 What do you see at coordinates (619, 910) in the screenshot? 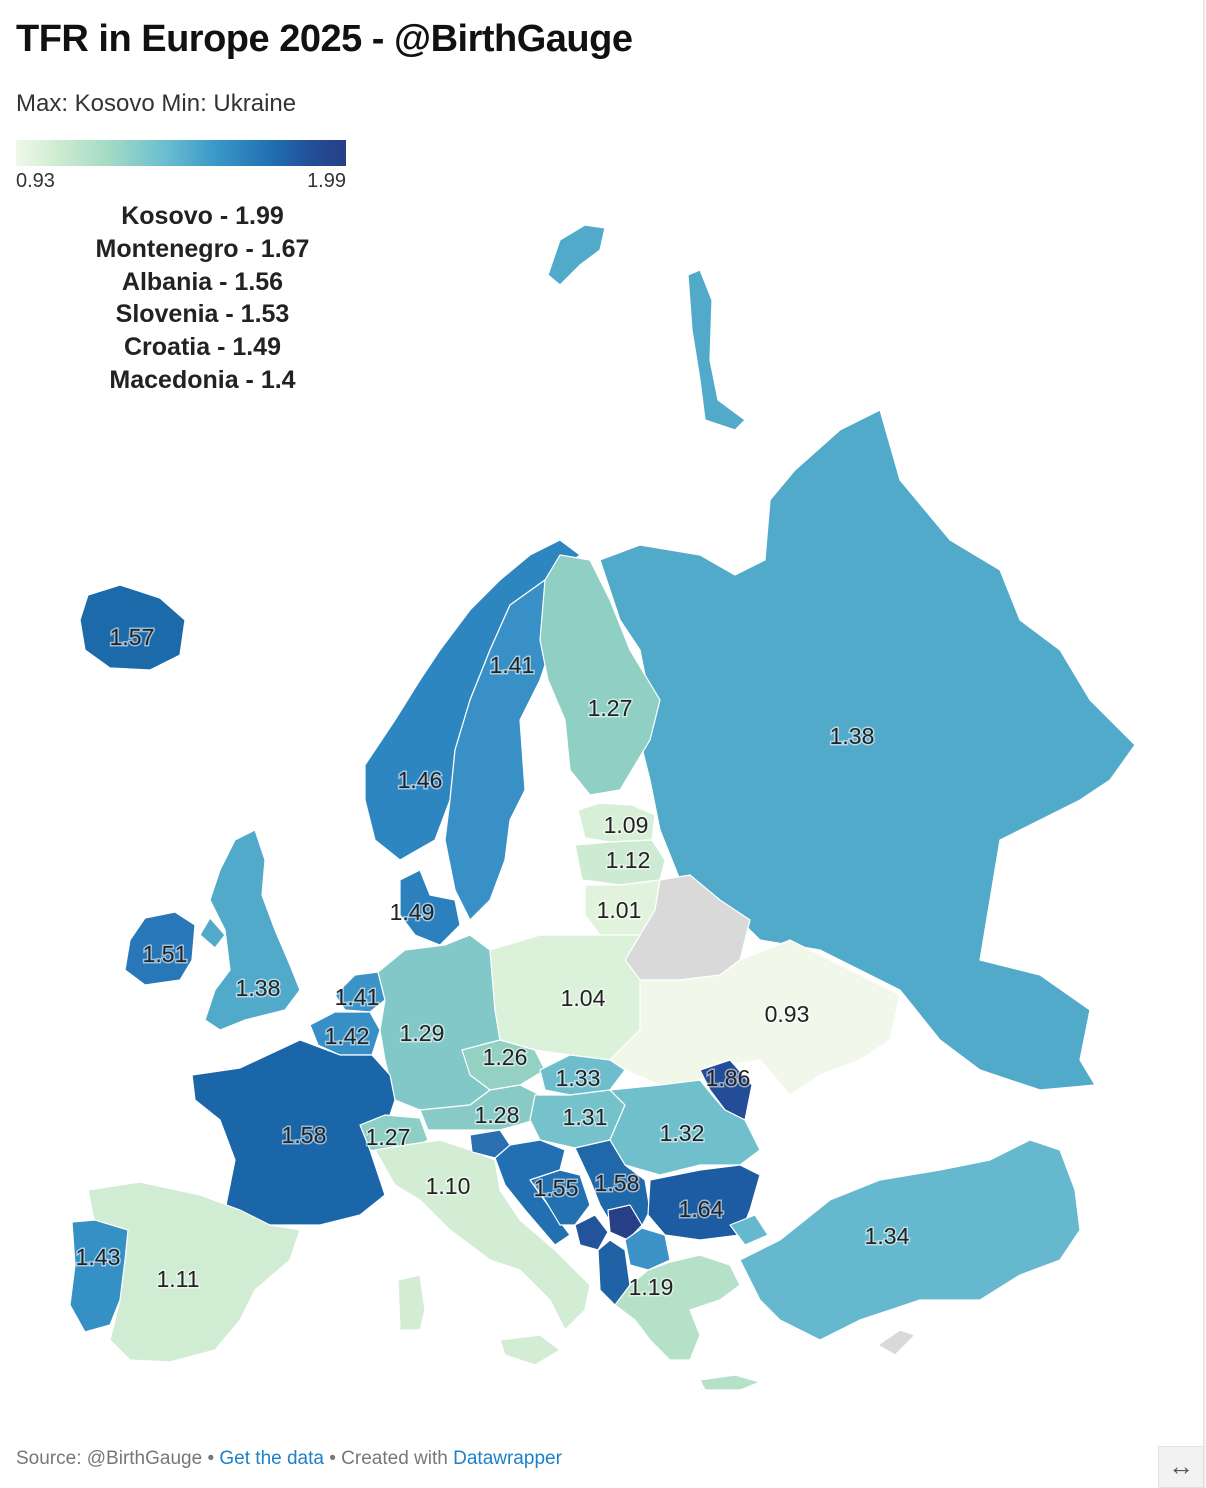
I see `value-label-lithuania: 1.01` at bounding box center [619, 910].